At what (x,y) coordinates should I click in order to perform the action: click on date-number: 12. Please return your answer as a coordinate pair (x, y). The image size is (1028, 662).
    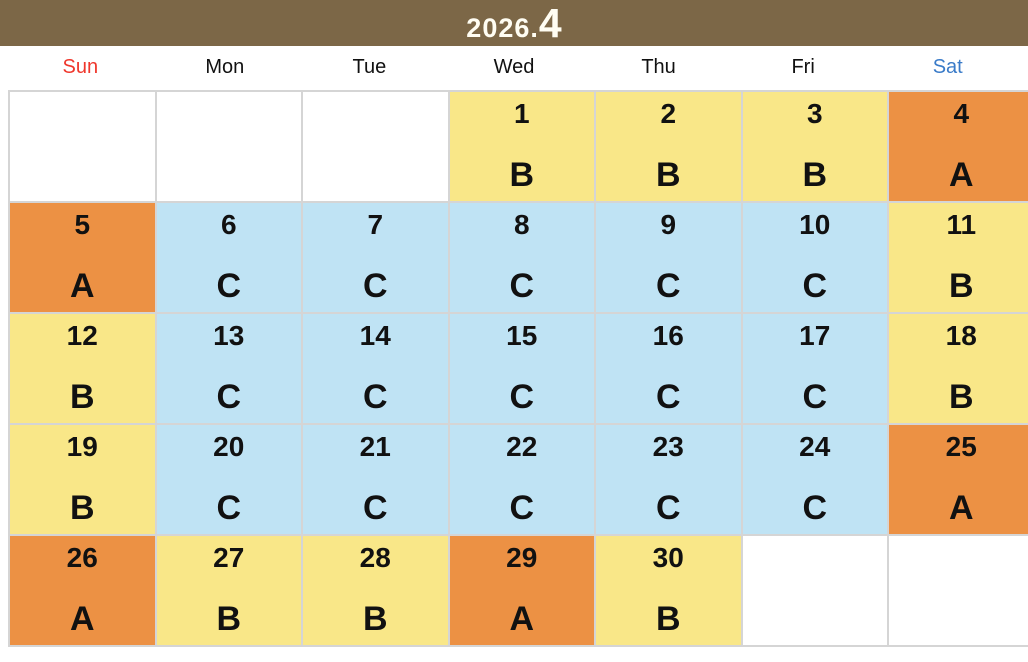
    Looking at the image, I should click on (82, 335).